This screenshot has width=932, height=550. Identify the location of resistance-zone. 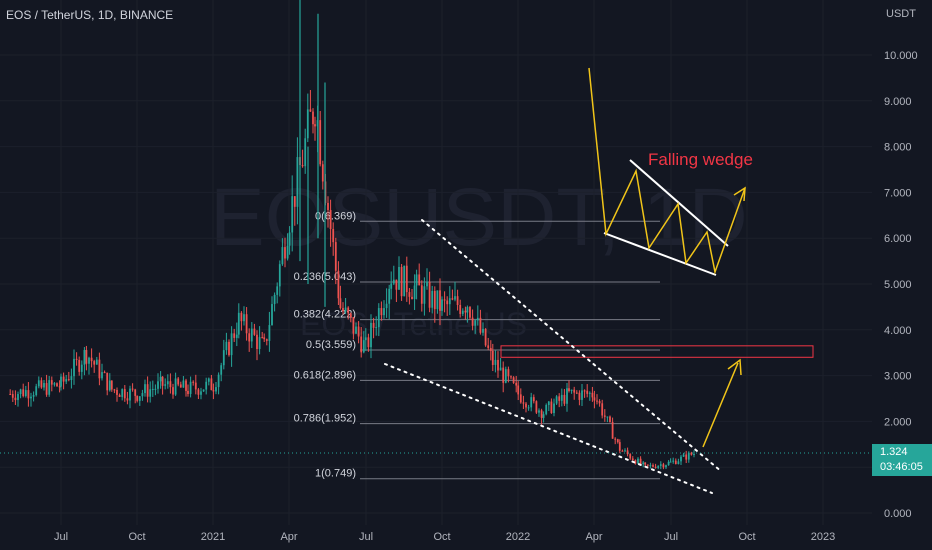
(657, 351).